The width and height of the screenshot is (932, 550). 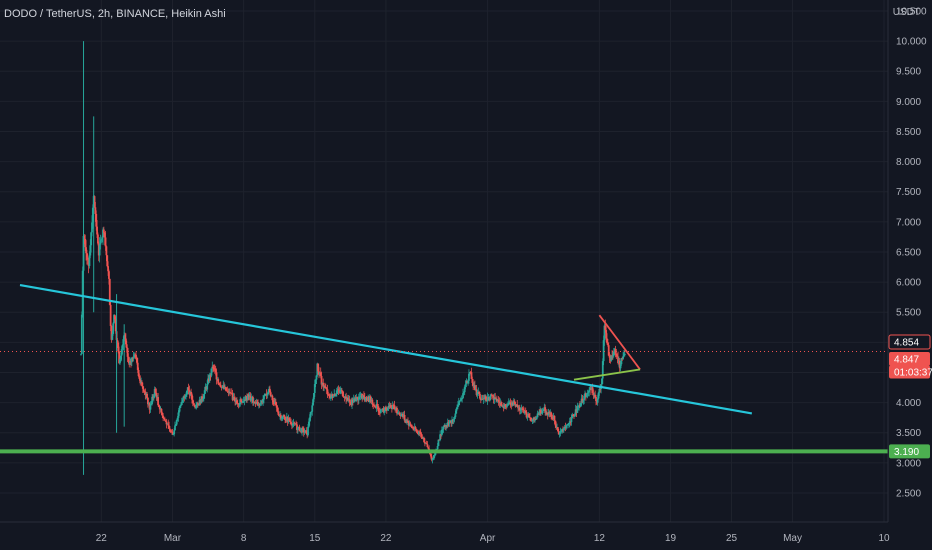 What do you see at coordinates (908, 72) in the screenshot?
I see `y-tick-label: 9.500` at bounding box center [908, 72].